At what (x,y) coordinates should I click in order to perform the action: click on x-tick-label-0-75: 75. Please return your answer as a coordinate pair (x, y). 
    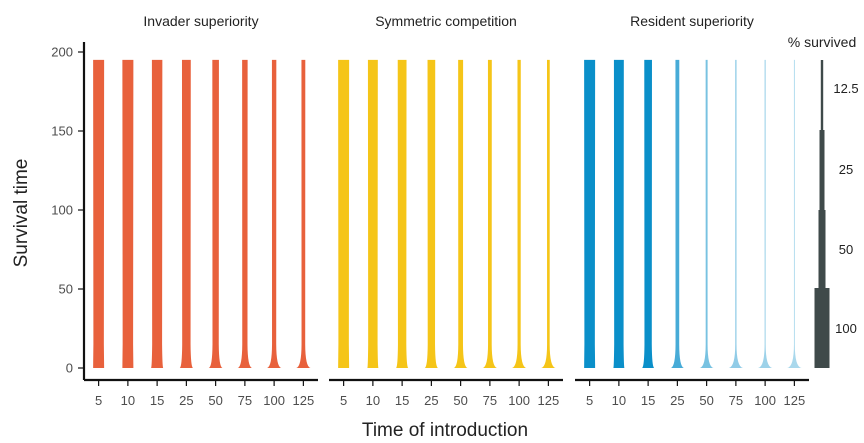
    Looking at the image, I should click on (245, 400).